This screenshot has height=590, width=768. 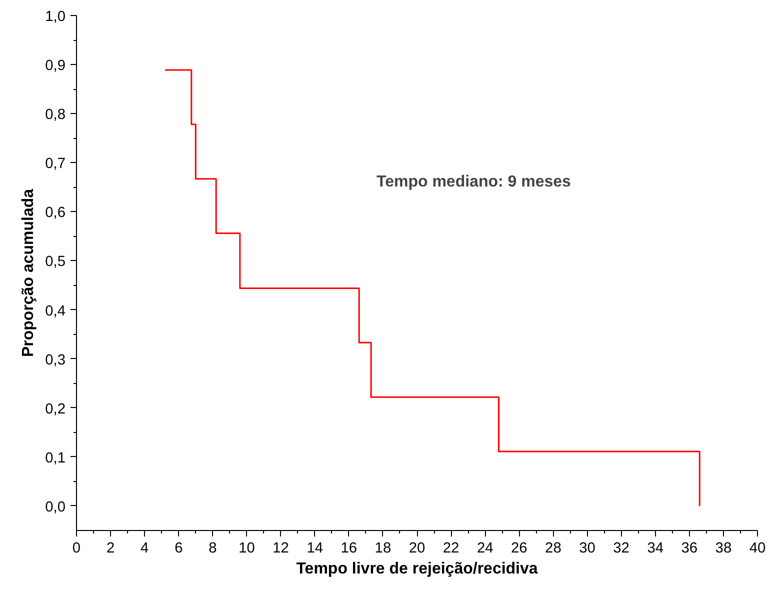 I want to click on x-tick-label: 2, so click(x=110, y=548).